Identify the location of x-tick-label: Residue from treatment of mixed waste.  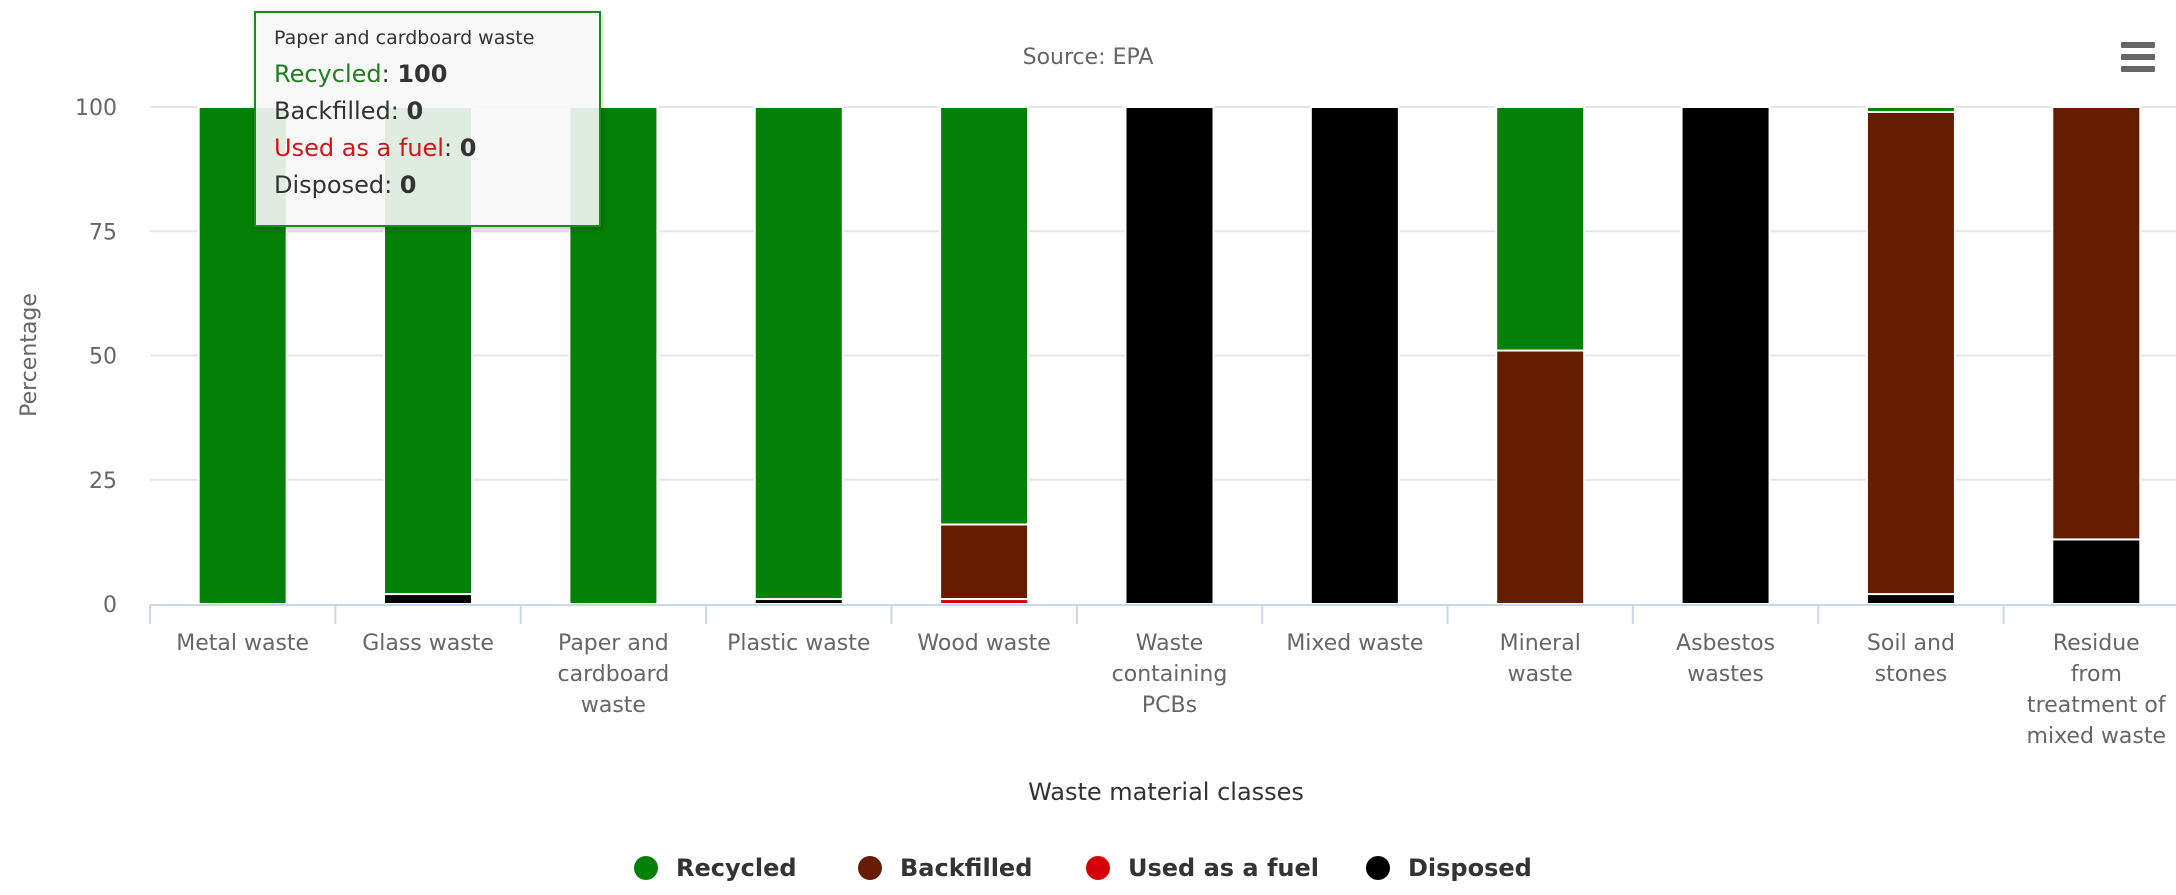
(2097, 690).